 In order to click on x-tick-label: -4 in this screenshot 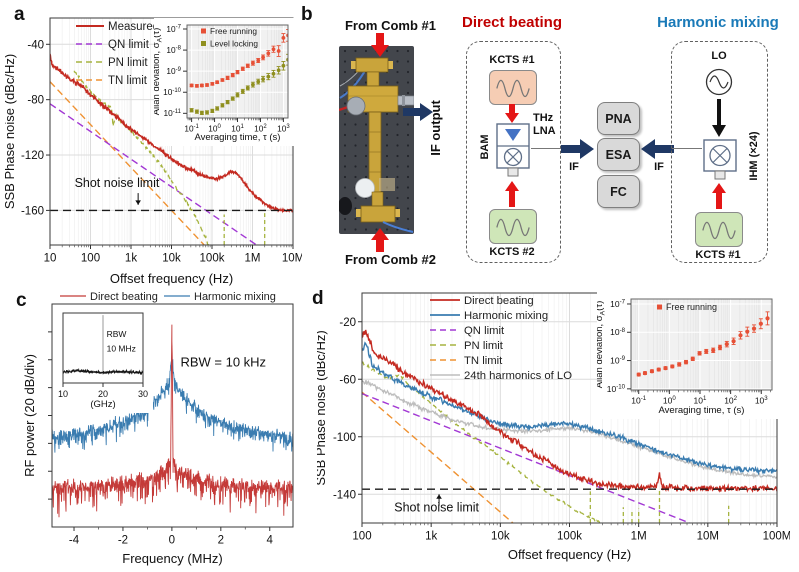, I will do `click(74, 541)`.